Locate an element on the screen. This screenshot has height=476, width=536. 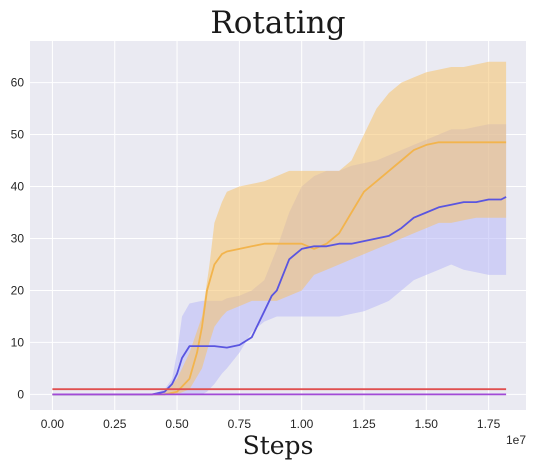
y-tick-label: 40 is located at coordinates (18, 187).